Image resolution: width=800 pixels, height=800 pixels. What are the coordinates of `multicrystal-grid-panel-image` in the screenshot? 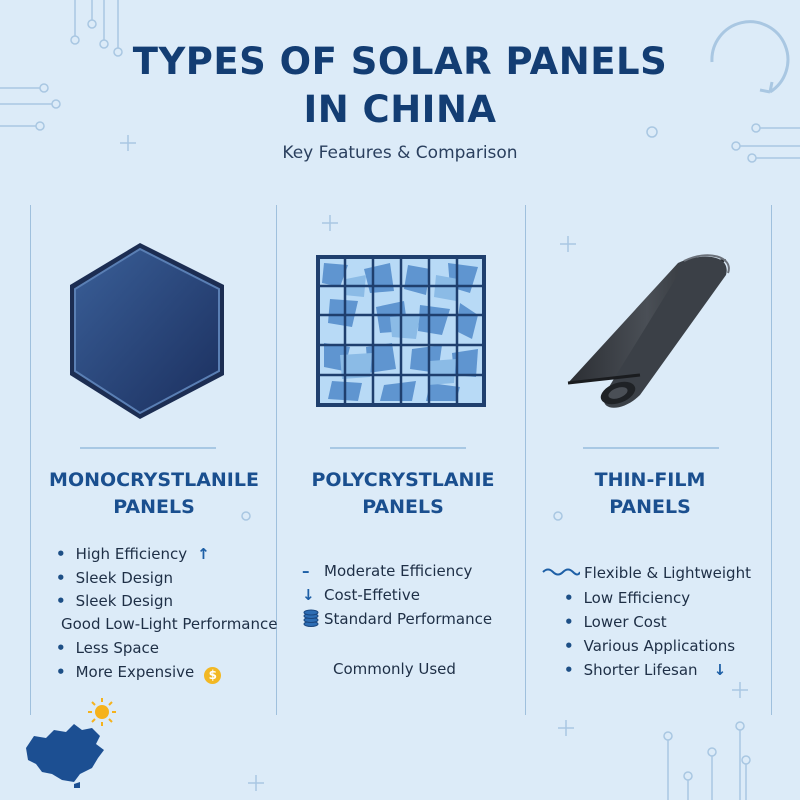 It's located at (401, 331).